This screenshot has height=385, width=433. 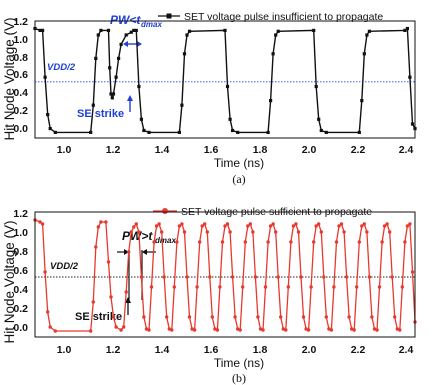 I want to click on chart-b-x-axis-label: Time (ns), so click(x=239, y=363).